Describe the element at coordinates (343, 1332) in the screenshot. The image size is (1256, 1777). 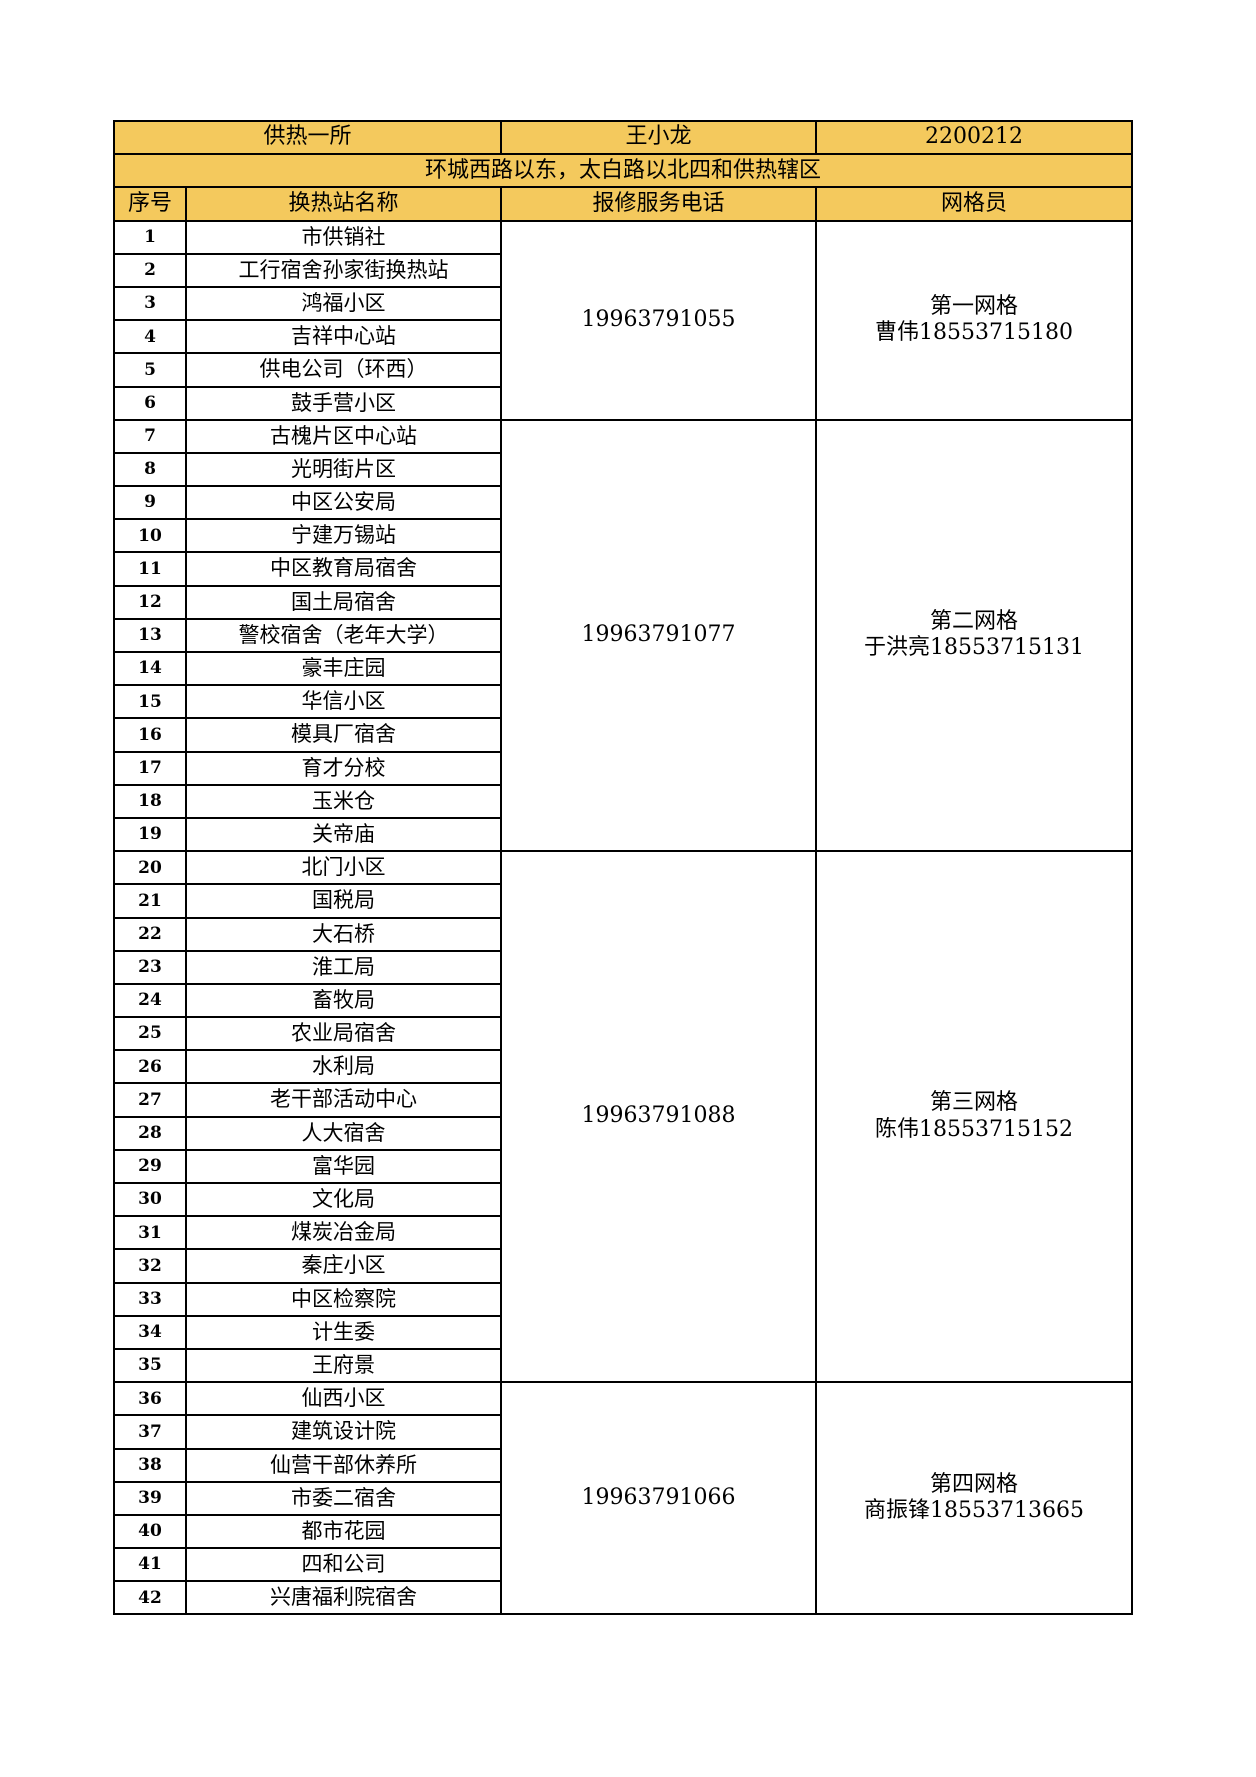
I see `station-name-cell: 计生委` at that location.